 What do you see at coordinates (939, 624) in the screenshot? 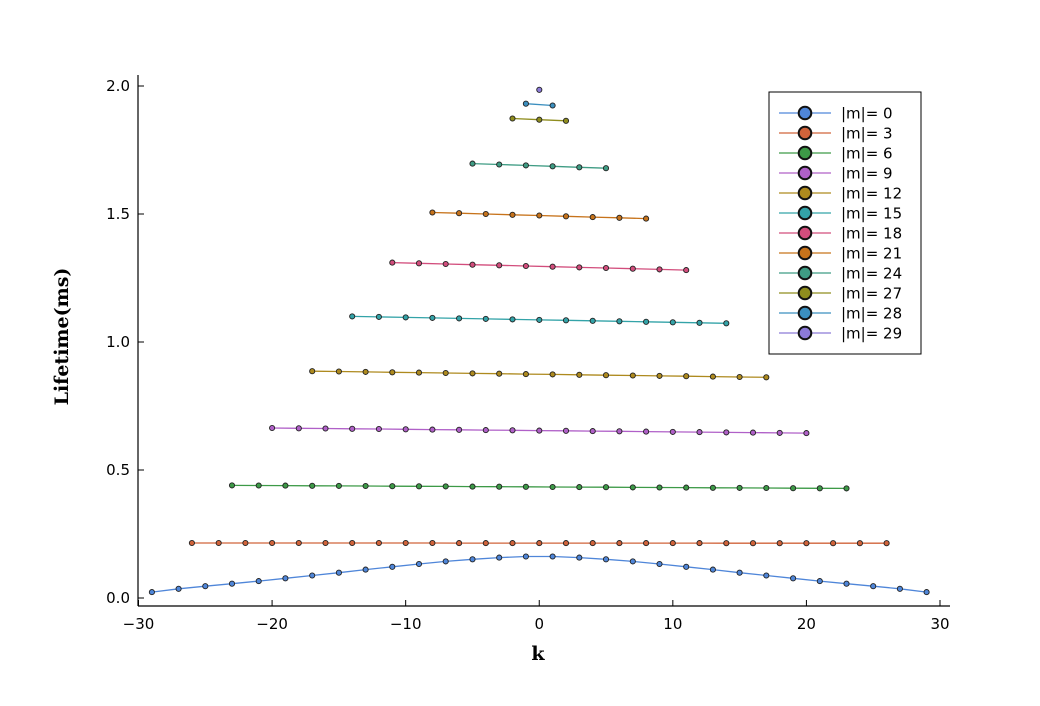
I see `x-tick-label: 30` at bounding box center [939, 624].